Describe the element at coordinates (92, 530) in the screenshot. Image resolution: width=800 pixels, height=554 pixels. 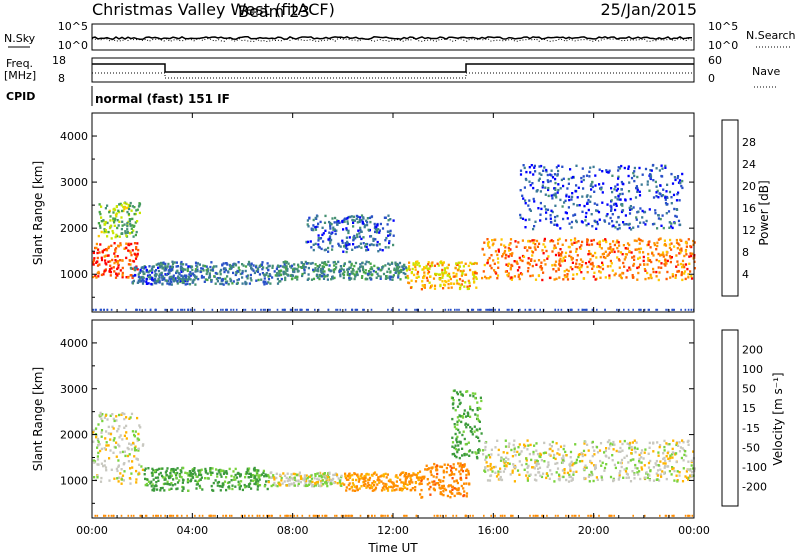
I see `x-tick-label: 00:00` at that location.